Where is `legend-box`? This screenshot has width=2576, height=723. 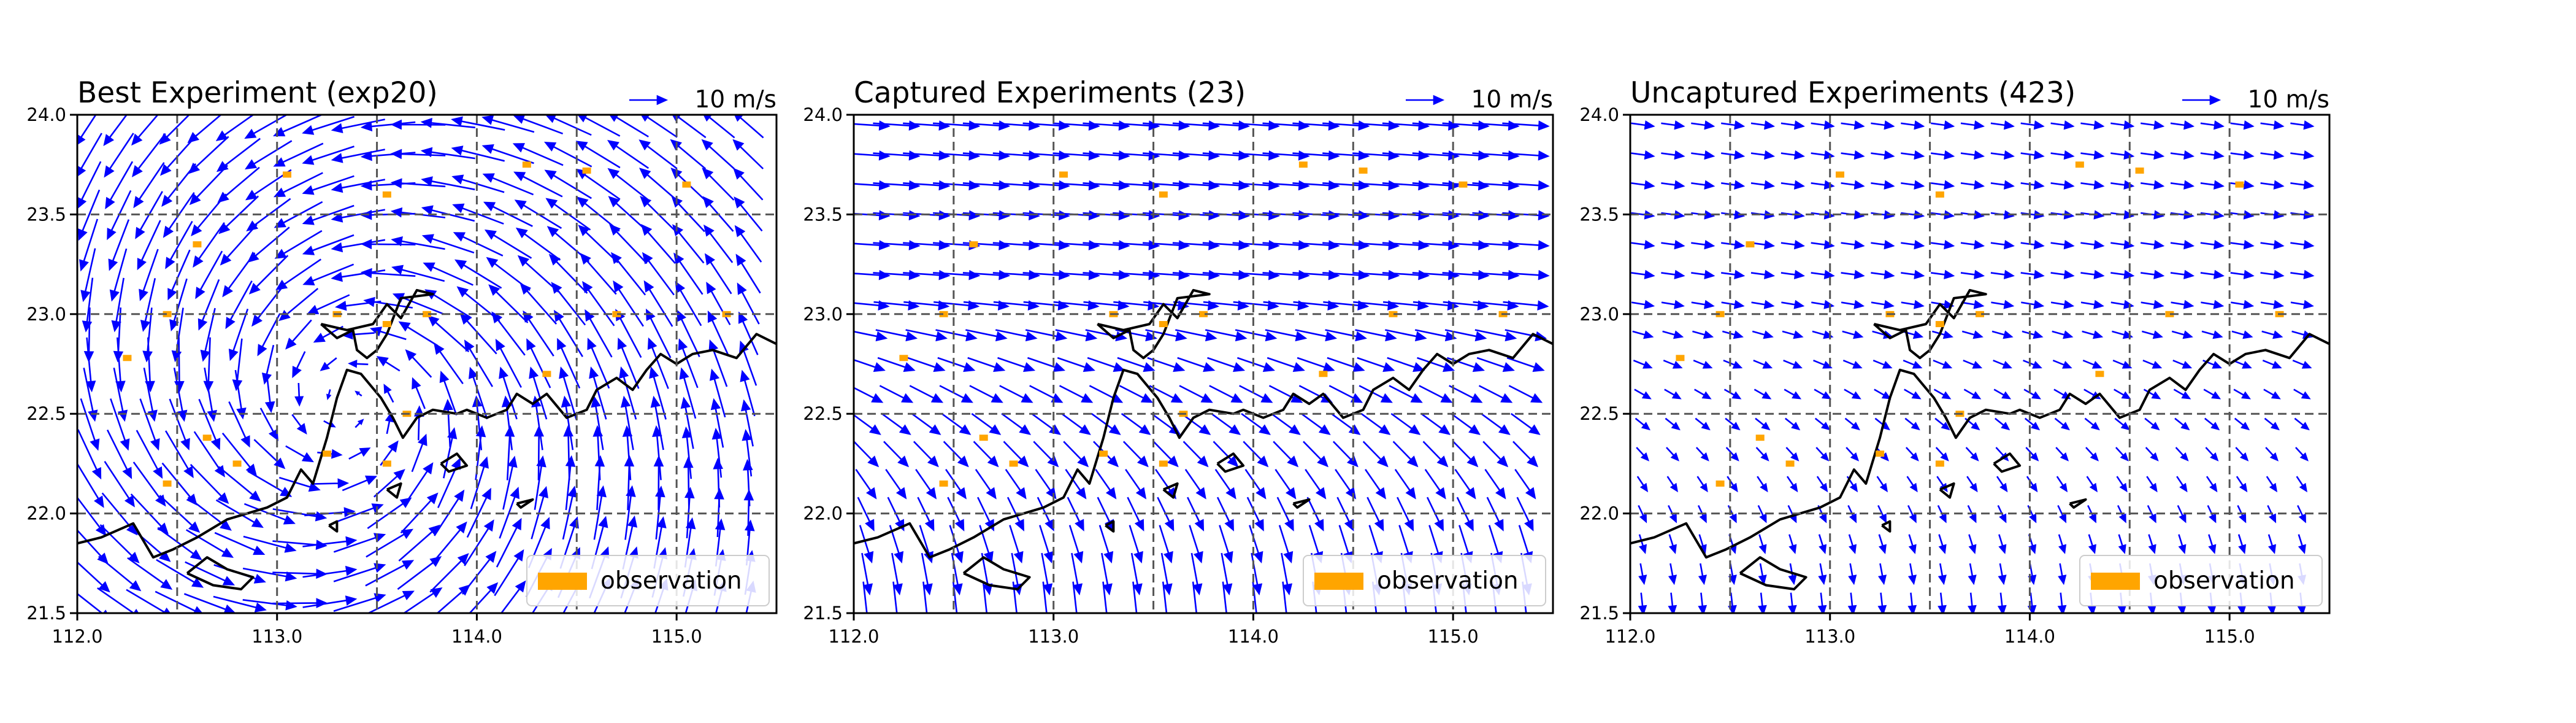 legend-box is located at coordinates (1424, 580).